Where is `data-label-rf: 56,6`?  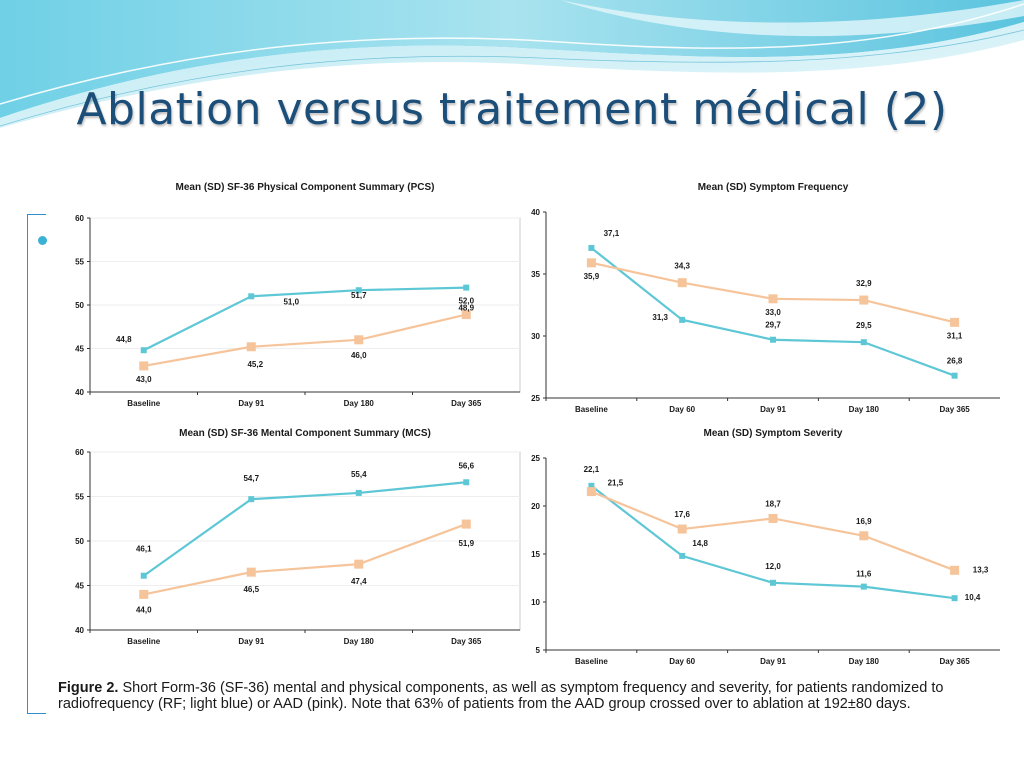 data-label-rf: 56,6 is located at coordinates (466, 465).